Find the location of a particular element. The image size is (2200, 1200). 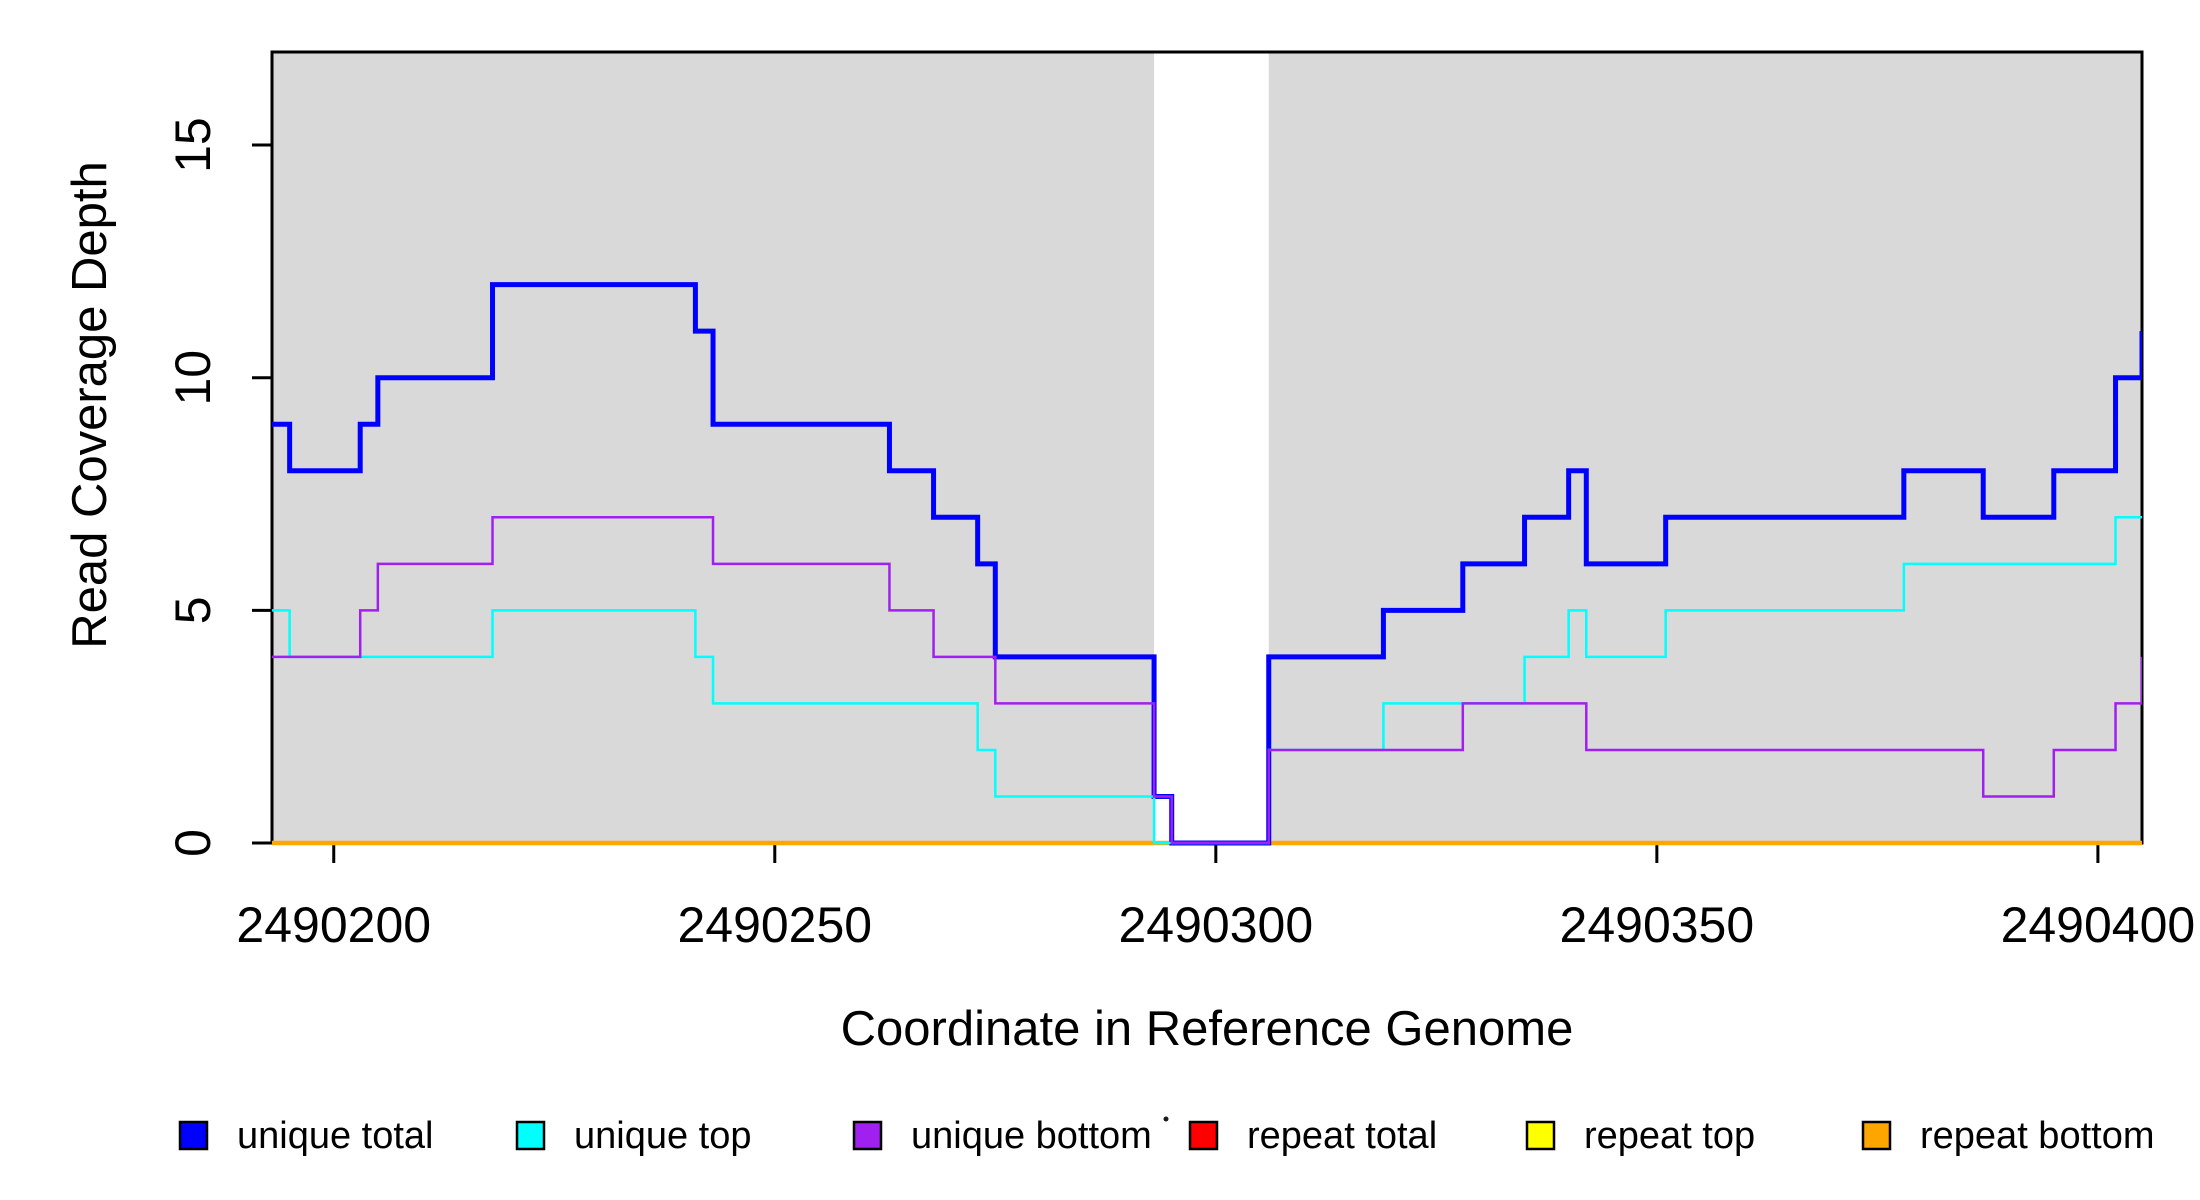

legend-swatch-repeat-bottom is located at coordinates (1876, 1135).